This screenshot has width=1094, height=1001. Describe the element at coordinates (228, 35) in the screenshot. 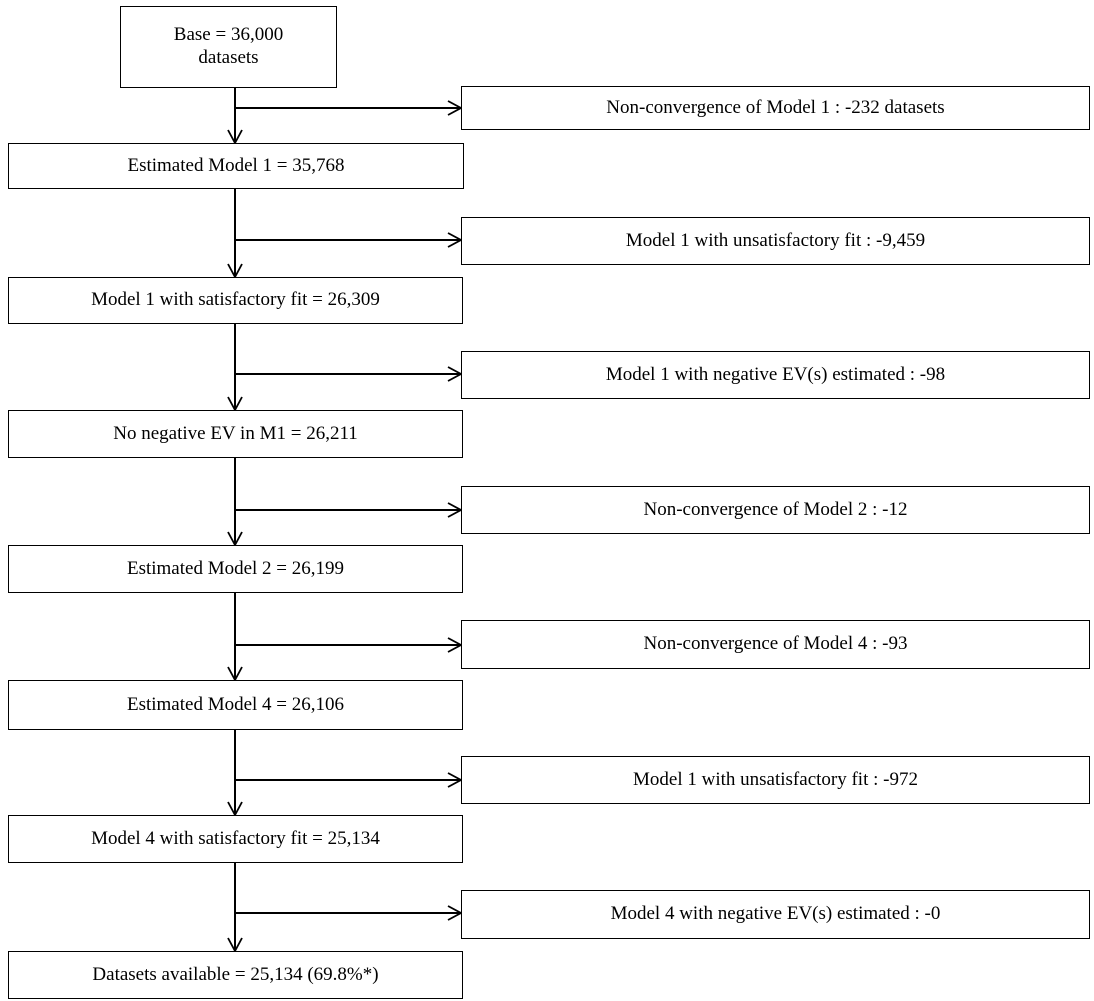

I see `base-box-line1: Base = 36,000` at that location.